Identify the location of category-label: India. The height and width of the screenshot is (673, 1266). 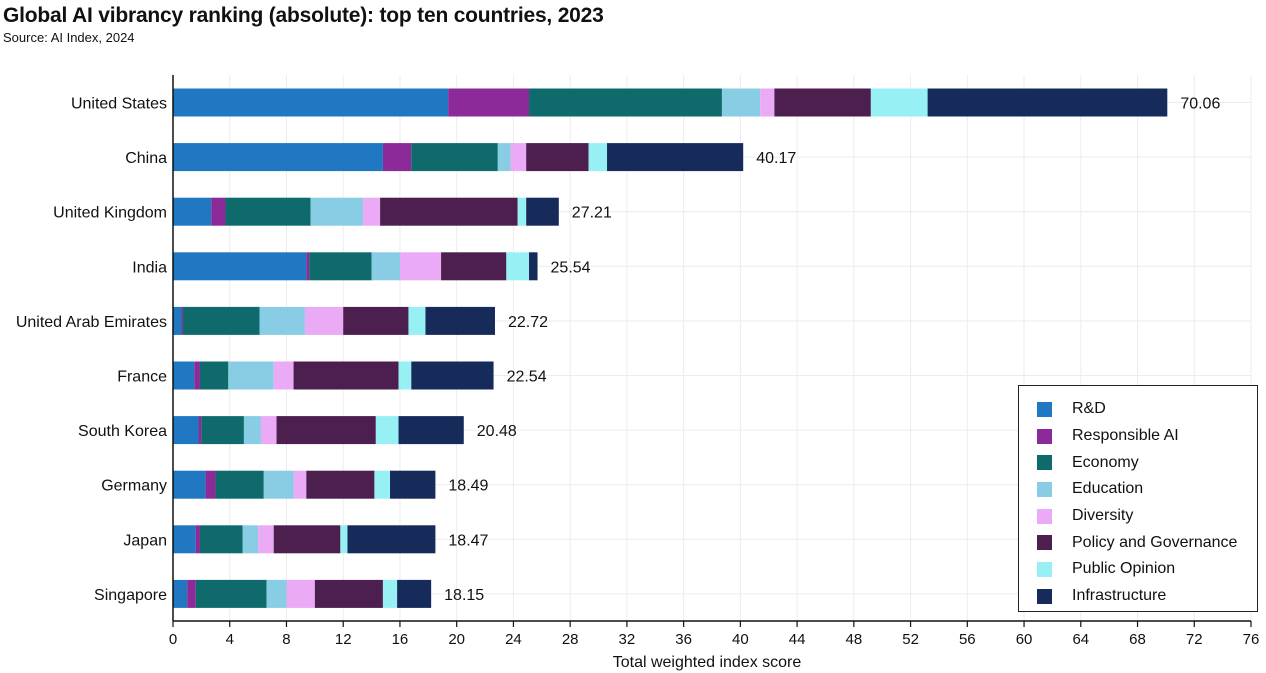
(149, 267).